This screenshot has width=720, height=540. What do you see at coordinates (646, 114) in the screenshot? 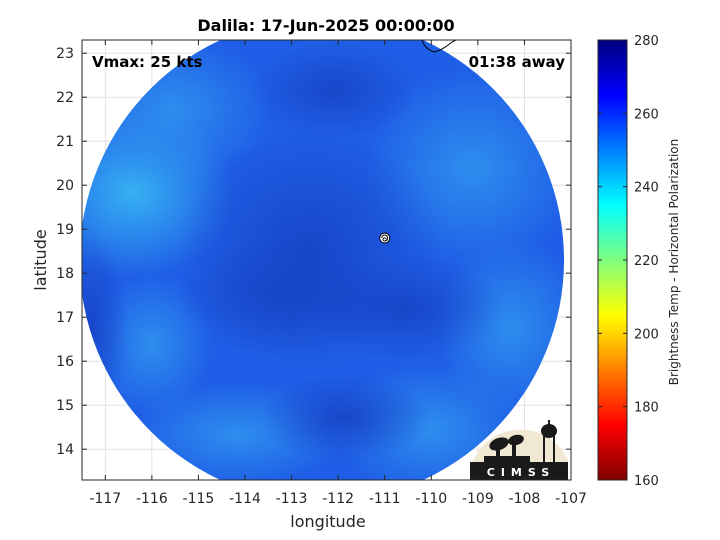
I see `colorbar-tick-label: 260` at bounding box center [646, 114].